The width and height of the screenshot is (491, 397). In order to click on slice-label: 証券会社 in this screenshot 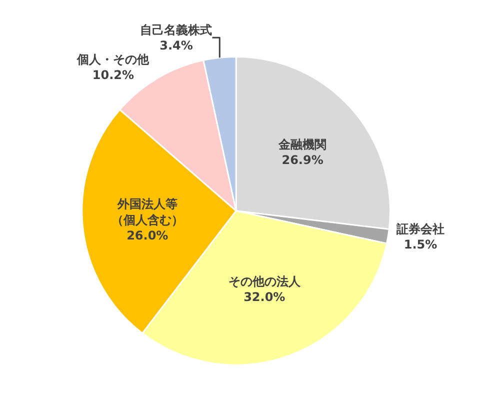, I will do `click(419, 229)`.